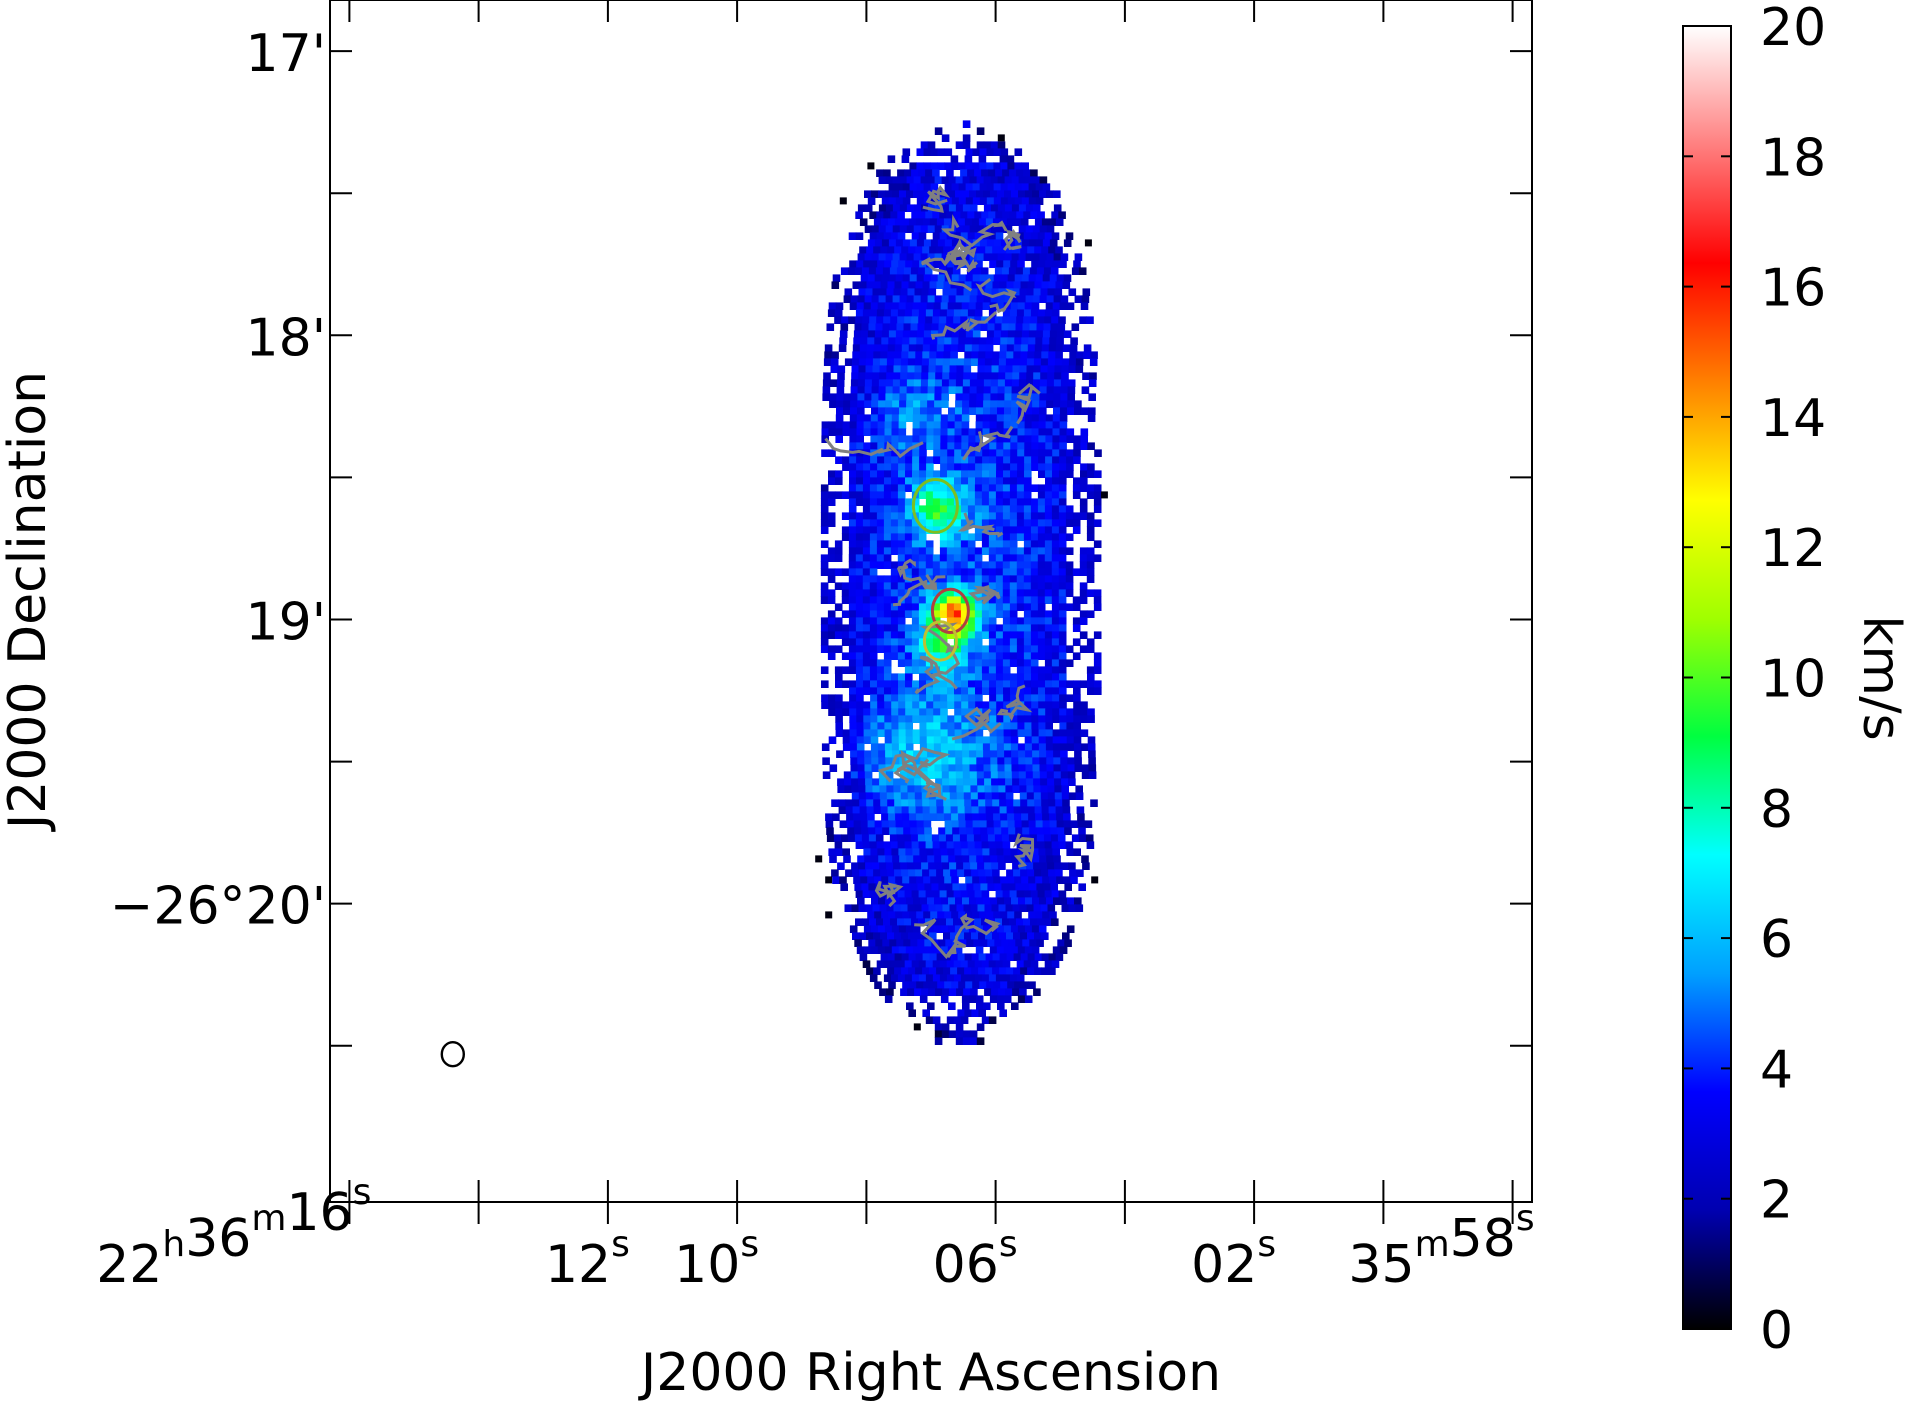 This screenshot has height=1402, width=1911. What do you see at coordinates (940, 641) in the screenshot?
I see `contour-line` at bounding box center [940, 641].